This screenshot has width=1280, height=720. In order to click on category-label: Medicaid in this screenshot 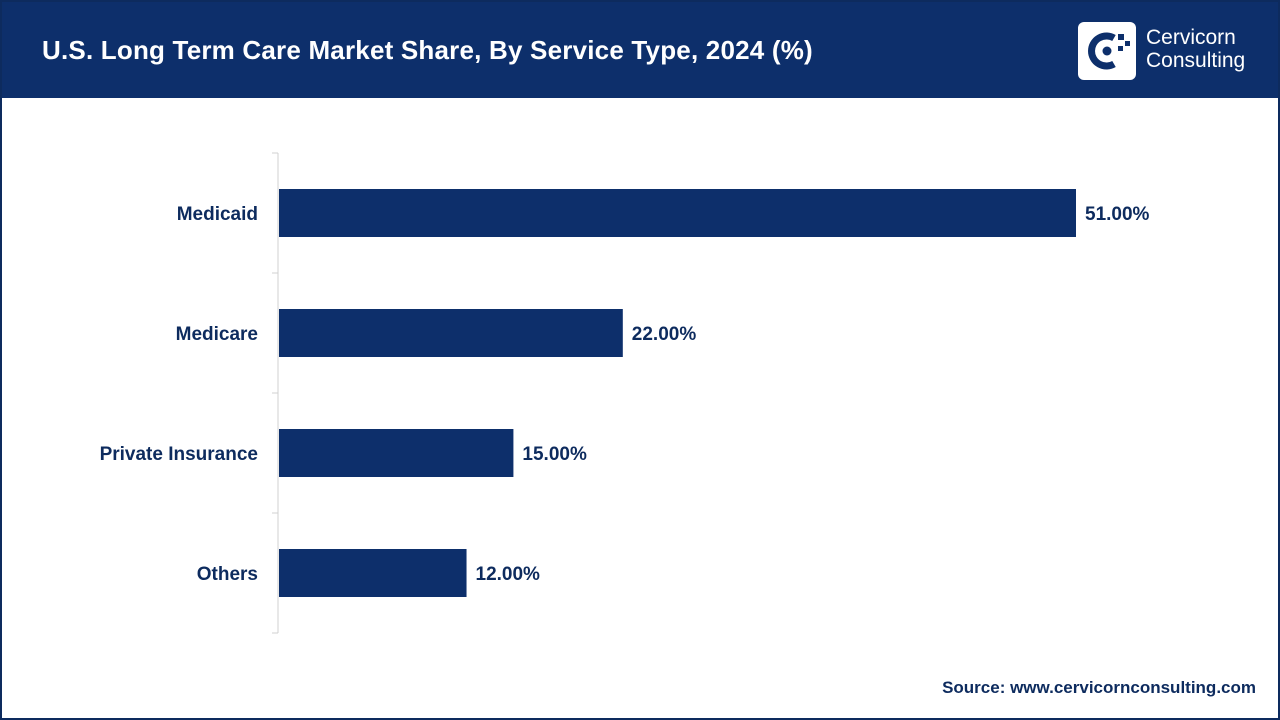, I will do `click(217, 214)`.